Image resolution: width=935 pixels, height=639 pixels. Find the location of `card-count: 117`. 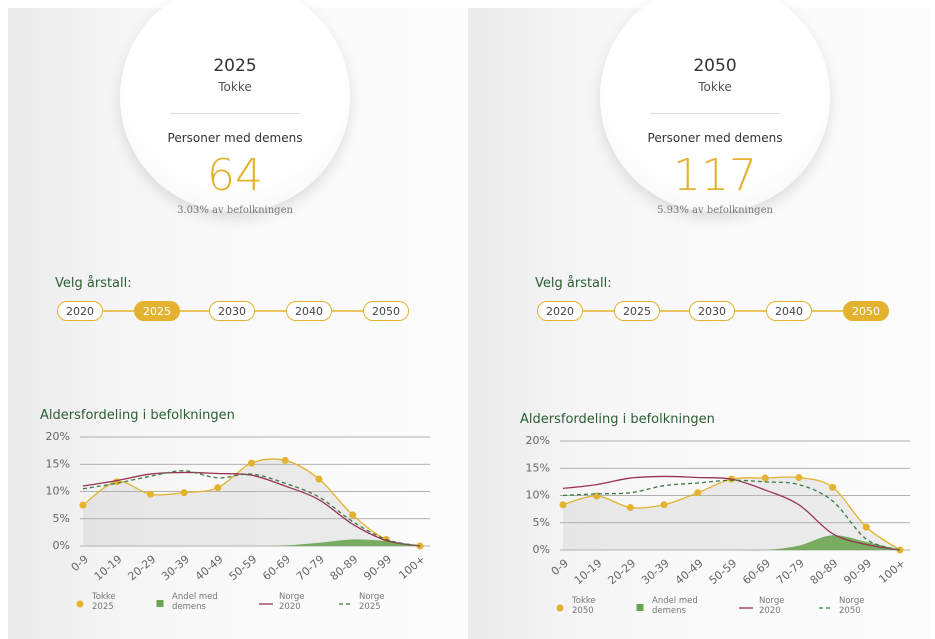

card-count: 117 is located at coordinates (715, 175).